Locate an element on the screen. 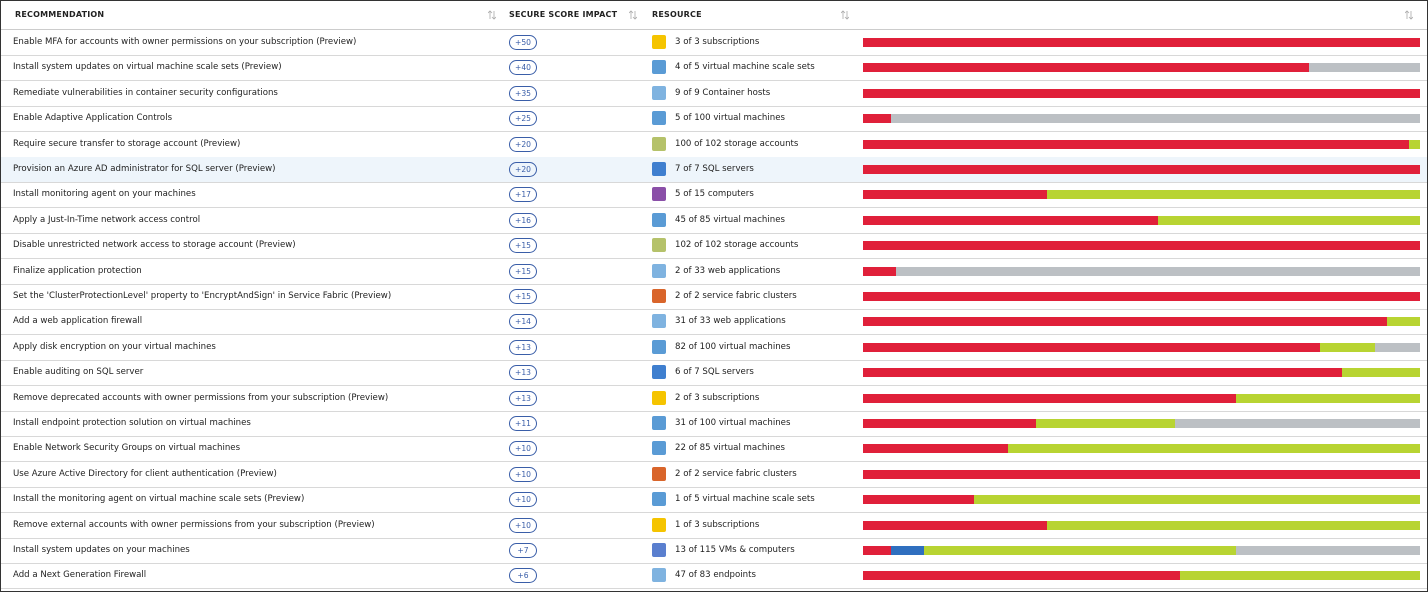 The height and width of the screenshot is (592, 1428). column-header: RESOURCE is located at coordinates (677, 14).